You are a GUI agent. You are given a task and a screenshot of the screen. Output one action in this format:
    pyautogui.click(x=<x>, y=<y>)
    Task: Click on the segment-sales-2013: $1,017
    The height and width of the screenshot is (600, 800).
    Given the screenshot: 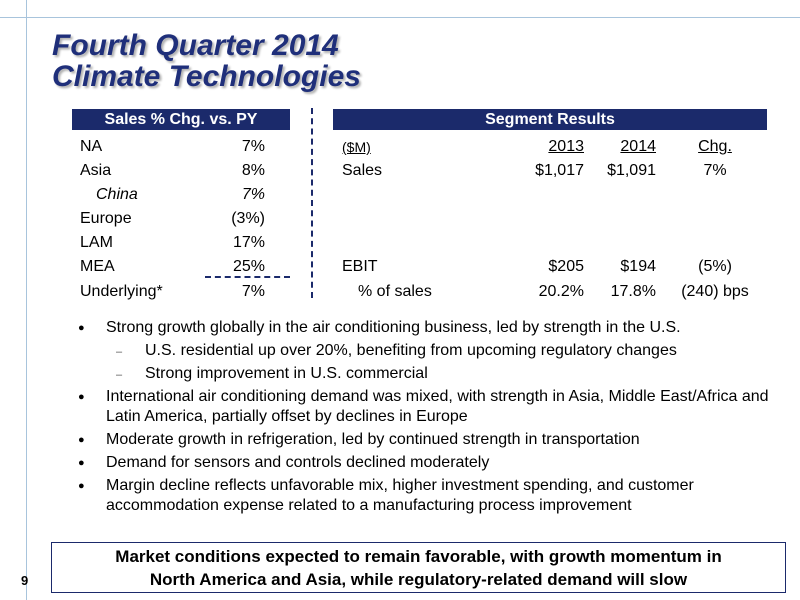 What is the action you would take?
    pyautogui.click(x=559, y=170)
    